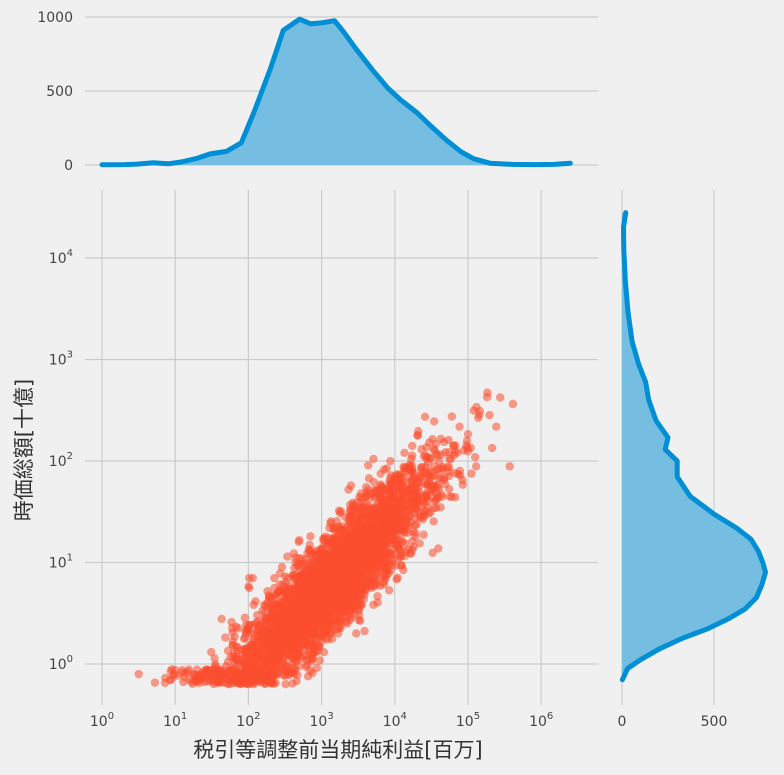 The image size is (784, 775). What do you see at coordinates (24, 450) in the screenshot?
I see `y-axis-label: 時価総額[十億]` at bounding box center [24, 450].